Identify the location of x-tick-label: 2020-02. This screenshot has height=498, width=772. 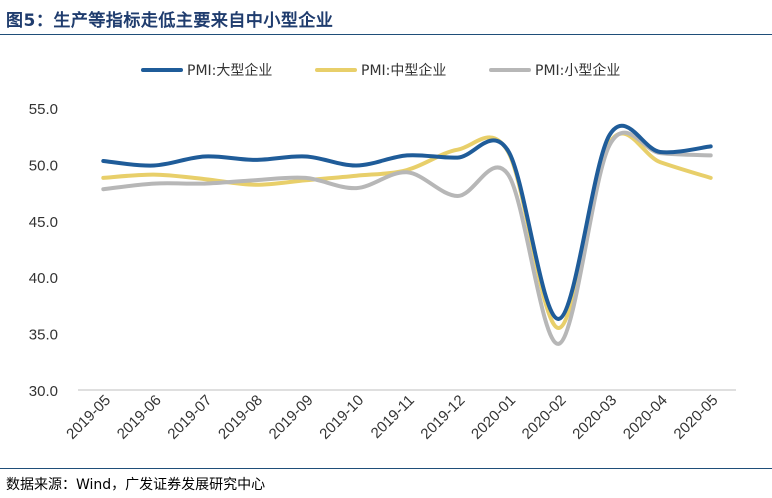
(544, 417).